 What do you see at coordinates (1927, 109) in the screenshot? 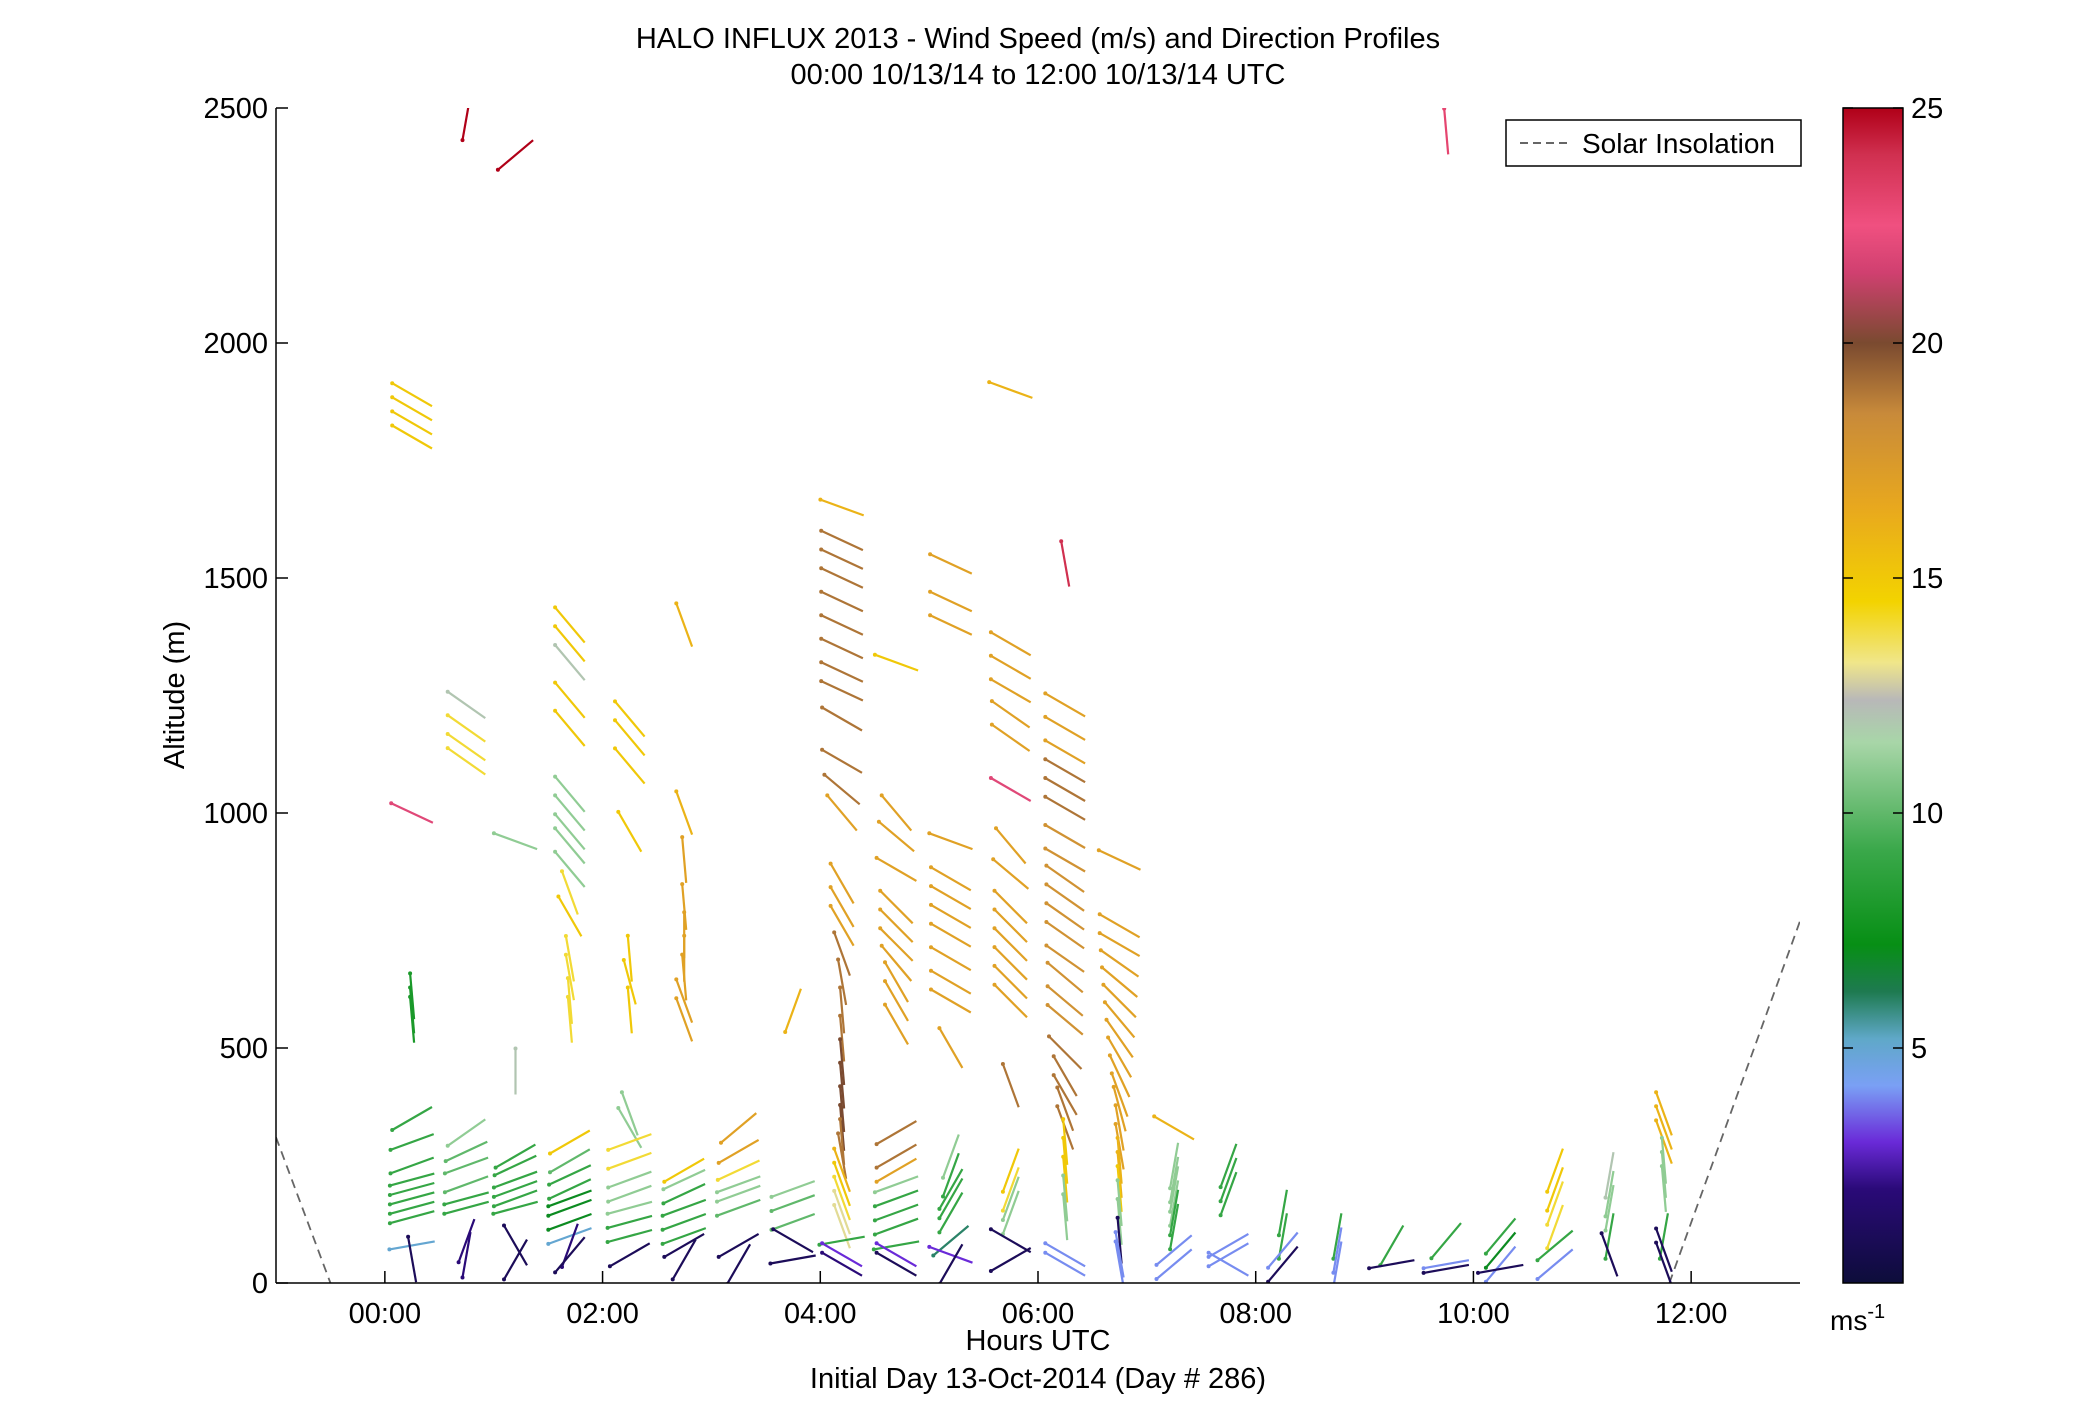
I see `colorbar-tick-label: 25` at bounding box center [1927, 109].